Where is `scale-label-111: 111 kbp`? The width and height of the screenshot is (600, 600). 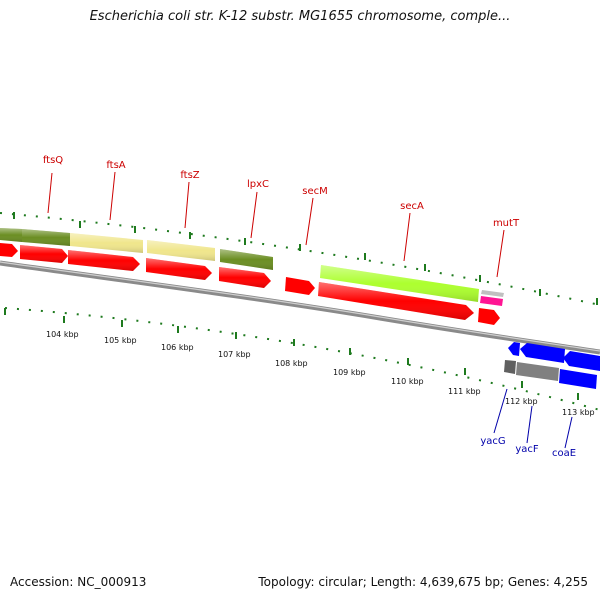
scale-label-111: 111 kbp is located at coordinates (464, 391).